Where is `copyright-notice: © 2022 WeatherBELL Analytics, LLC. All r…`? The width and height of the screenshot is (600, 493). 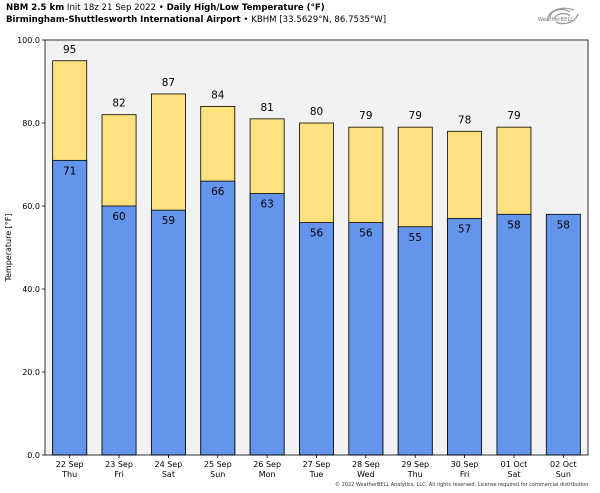
copyright-notice: © 2022 WeatherBELL Analytics, LLC. All r… is located at coordinates (462, 485).